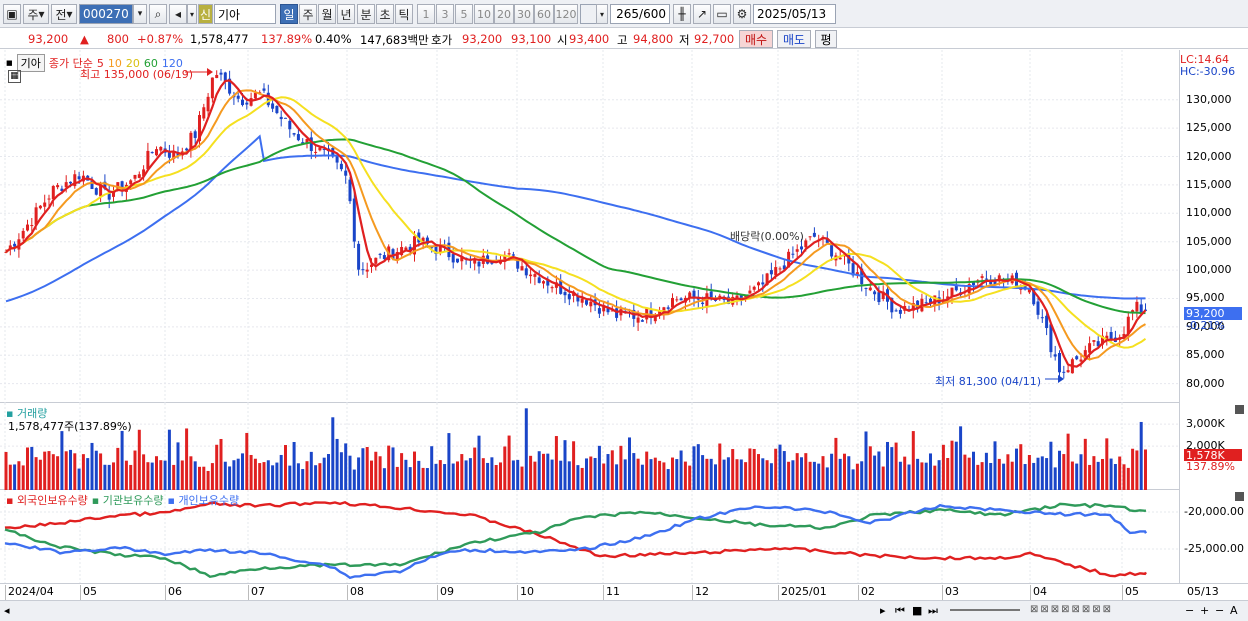 This screenshot has width=1248, height=621. I want to click on minute-60: 60, so click(544, 14).